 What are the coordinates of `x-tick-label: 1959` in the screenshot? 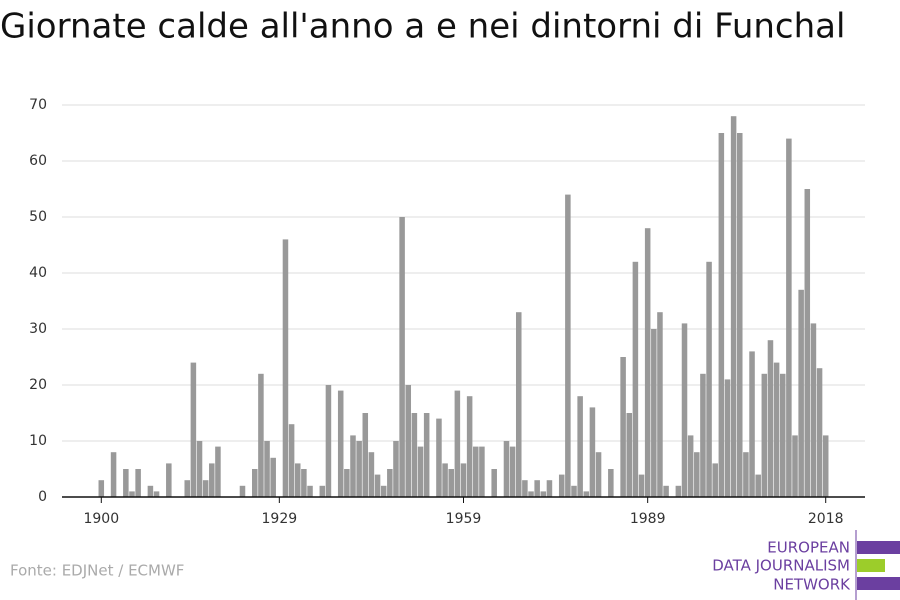 It's located at (464, 519).